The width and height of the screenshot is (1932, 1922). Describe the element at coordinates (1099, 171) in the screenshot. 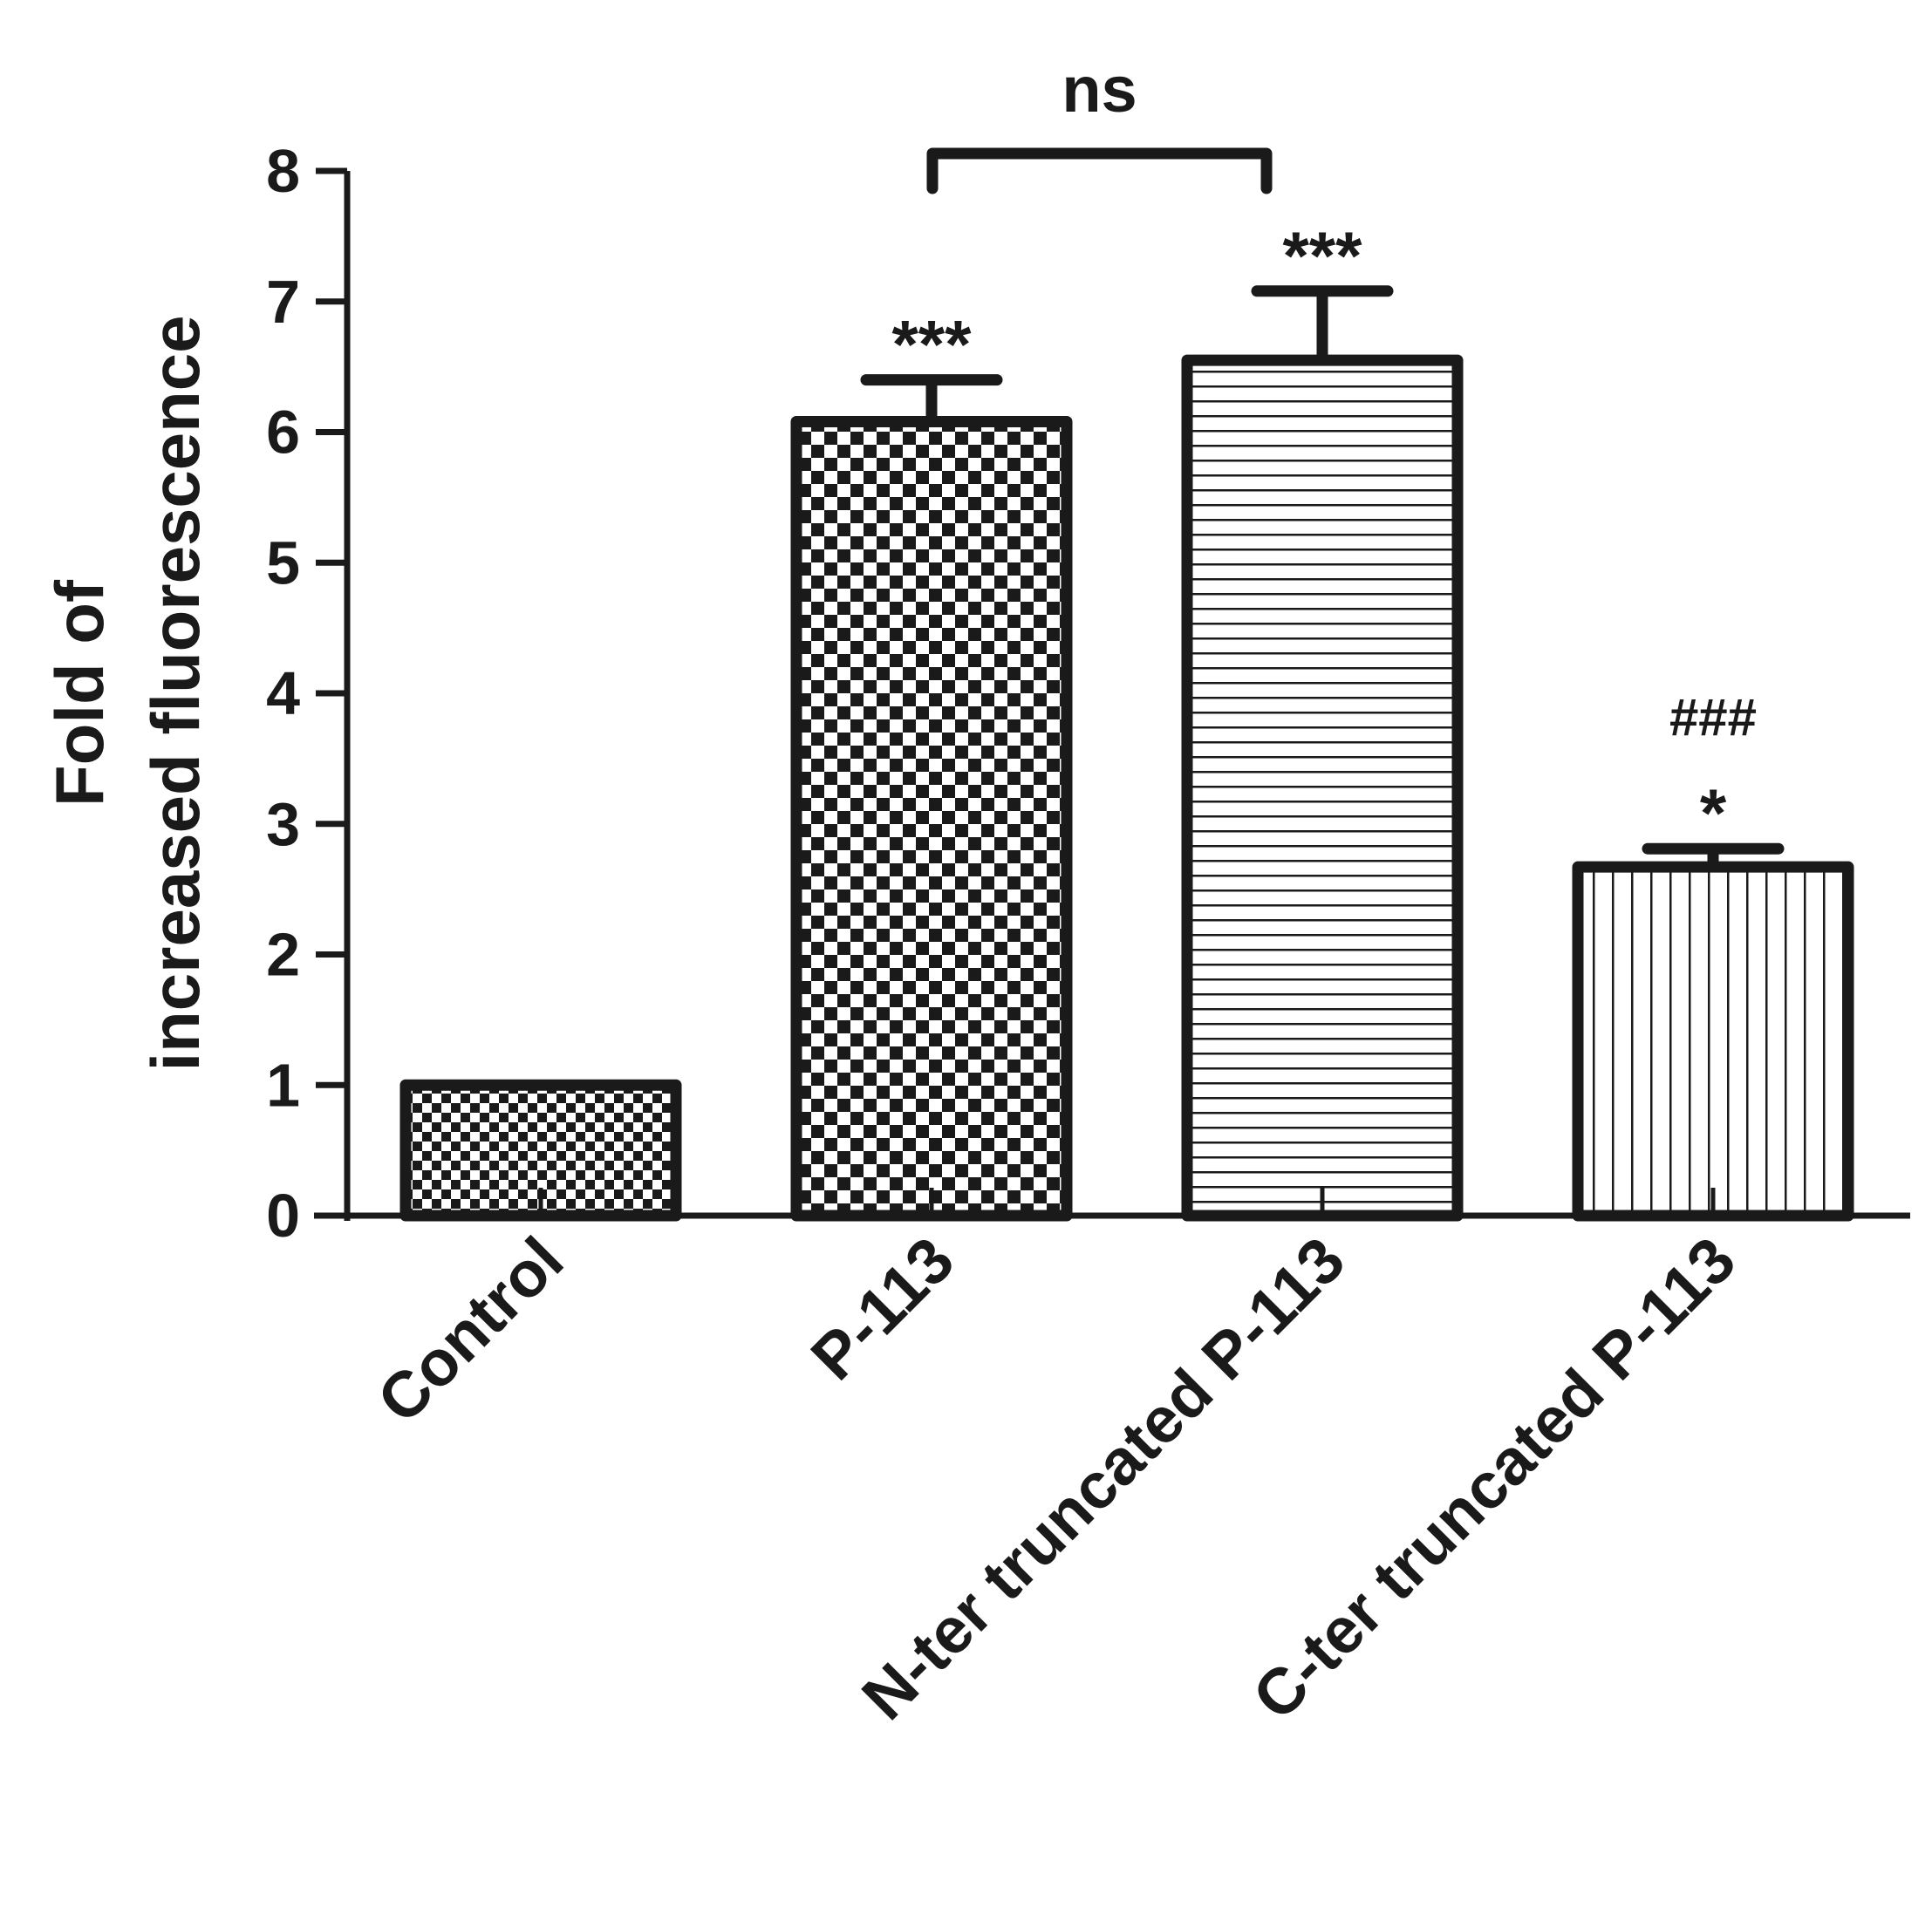

I see `comparison-bracket` at that location.